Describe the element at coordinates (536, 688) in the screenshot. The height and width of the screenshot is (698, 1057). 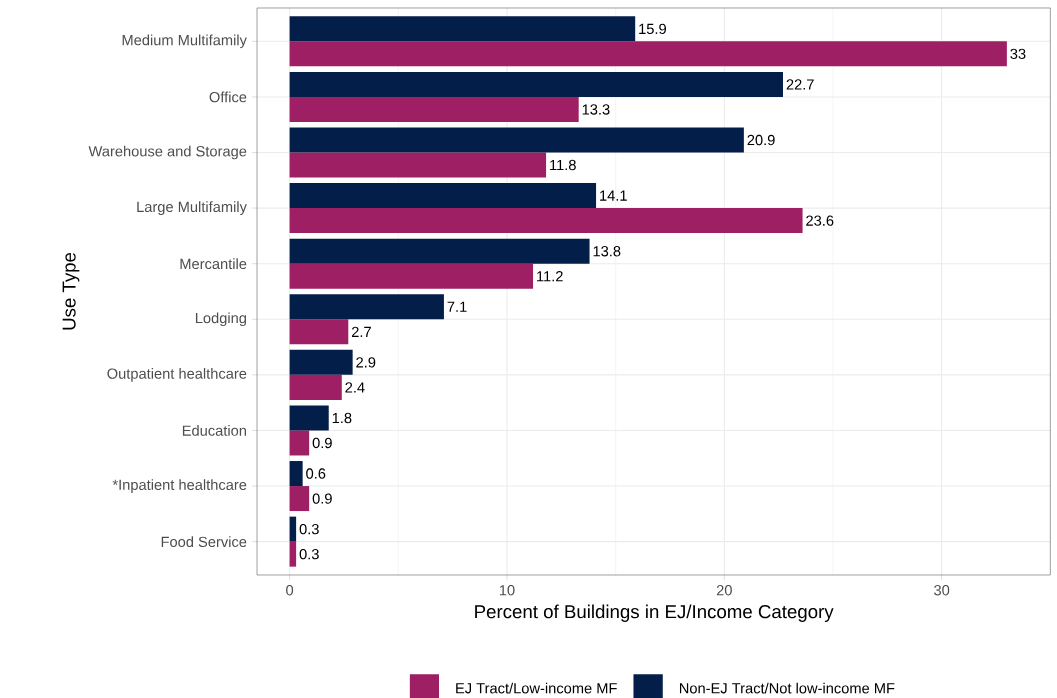
I see `legend-label: EJ Tract/Low-income MF` at that location.